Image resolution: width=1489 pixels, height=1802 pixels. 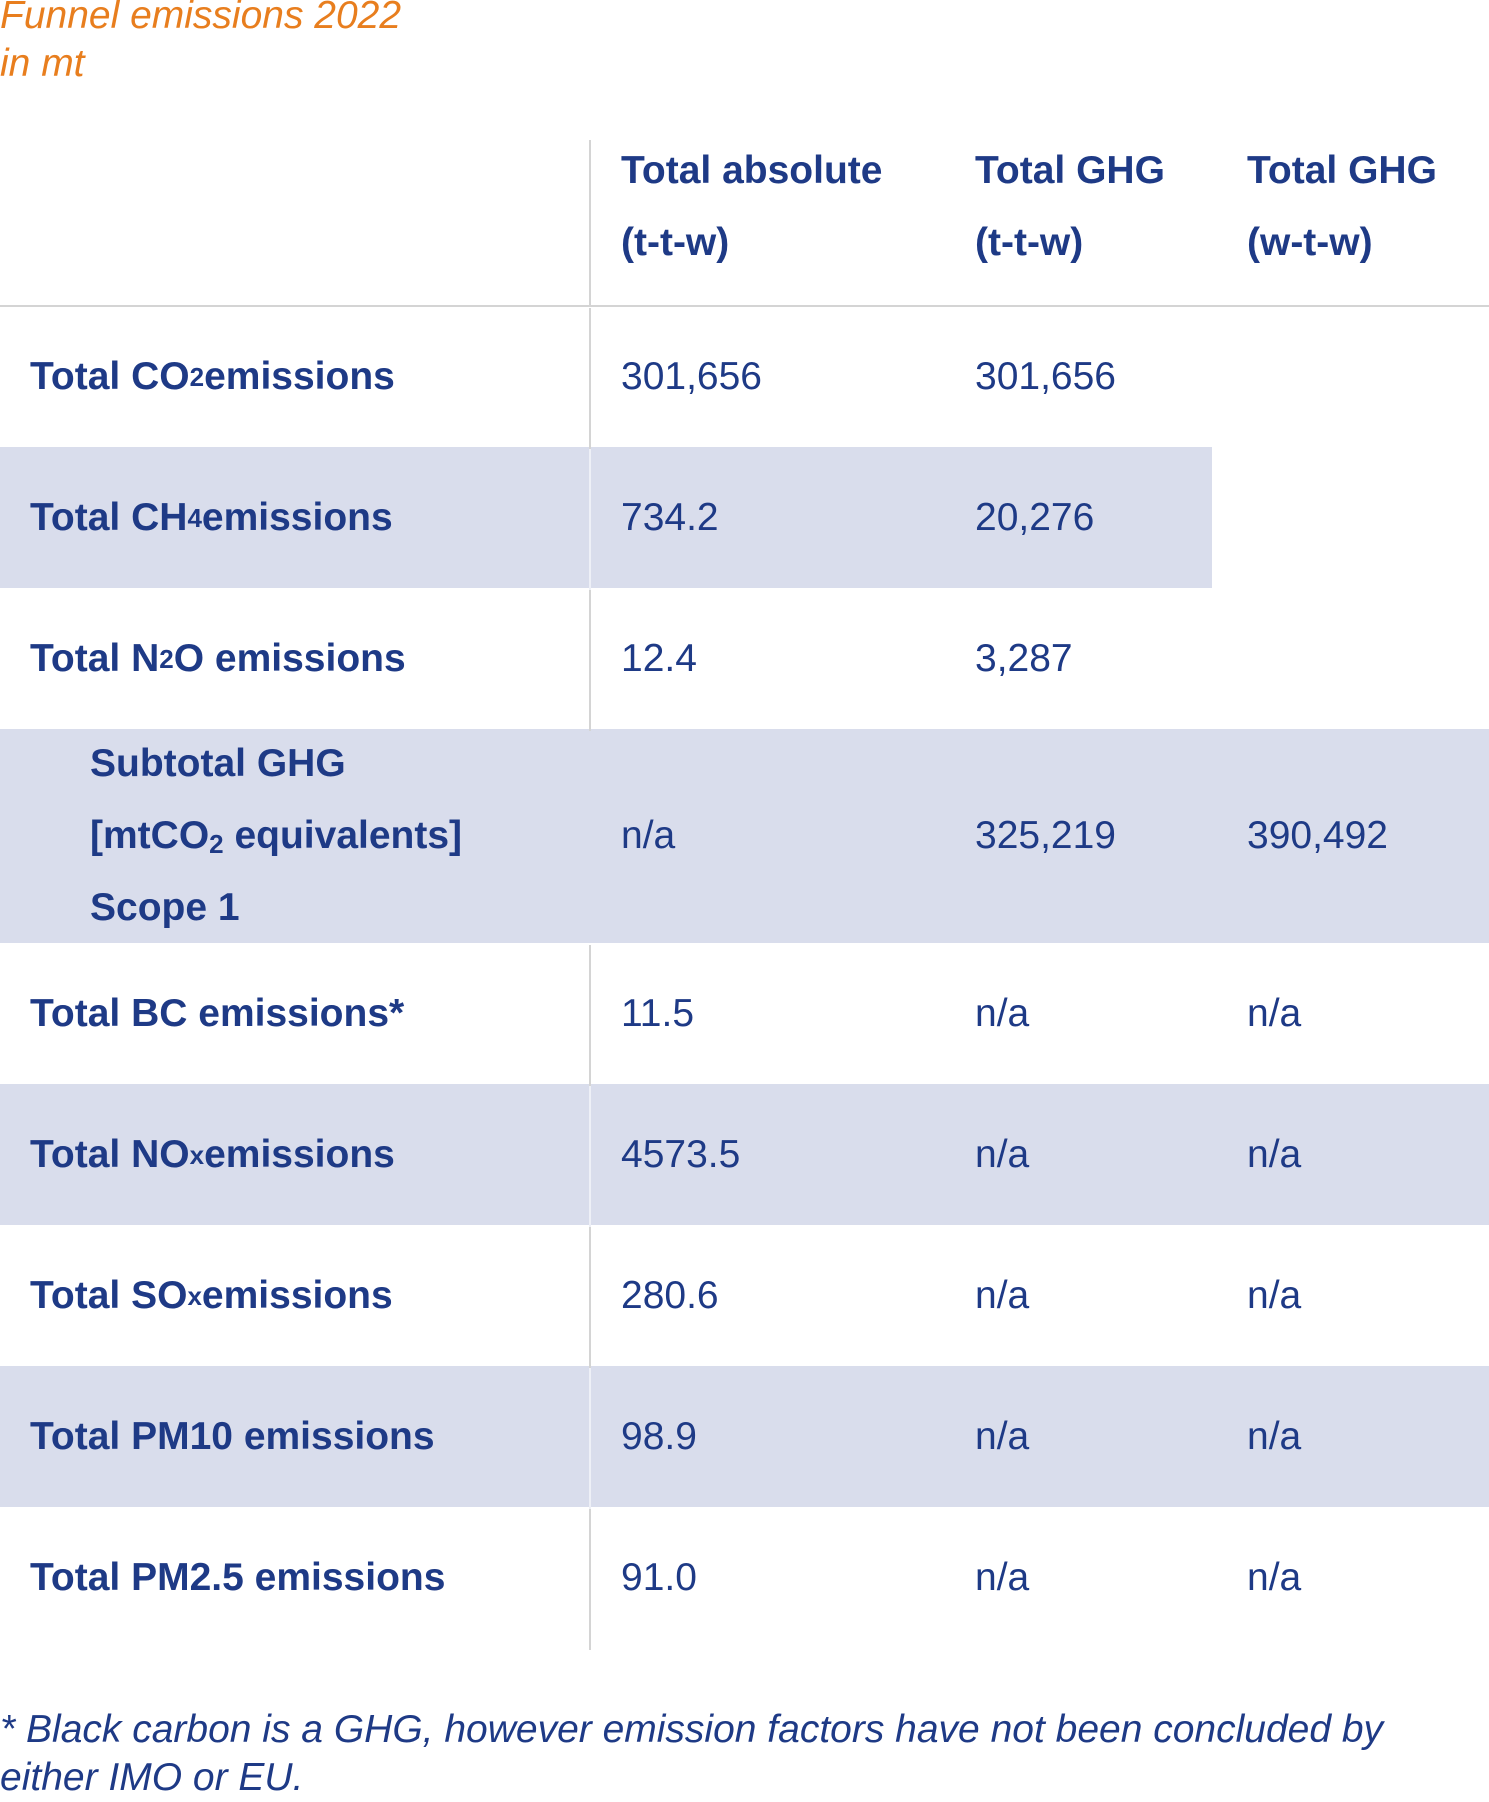 What do you see at coordinates (744, 1013) in the screenshot?
I see `table-row-bc: Total BC emissions* 11.5 n/a n/a` at bounding box center [744, 1013].